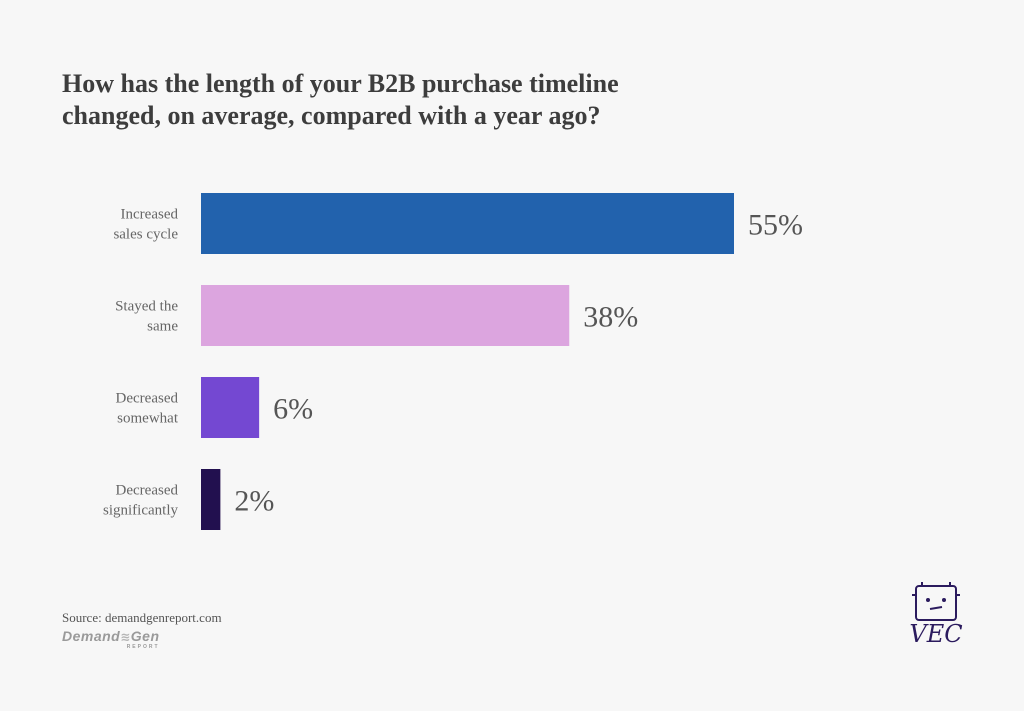  What do you see at coordinates (147, 409) in the screenshot?
I see `category-label-2: Decreased somewhat` at bounding box center [147, 409].